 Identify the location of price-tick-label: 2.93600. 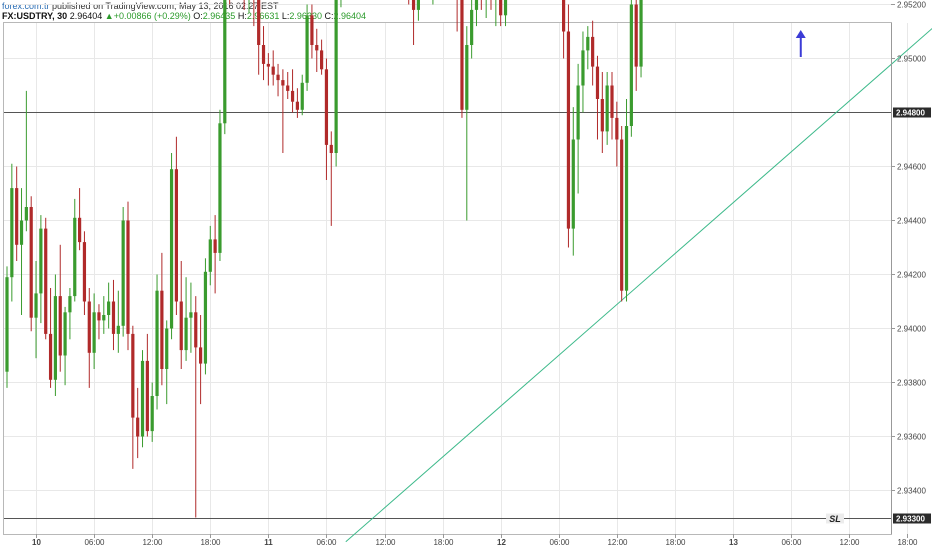
(911, 437).